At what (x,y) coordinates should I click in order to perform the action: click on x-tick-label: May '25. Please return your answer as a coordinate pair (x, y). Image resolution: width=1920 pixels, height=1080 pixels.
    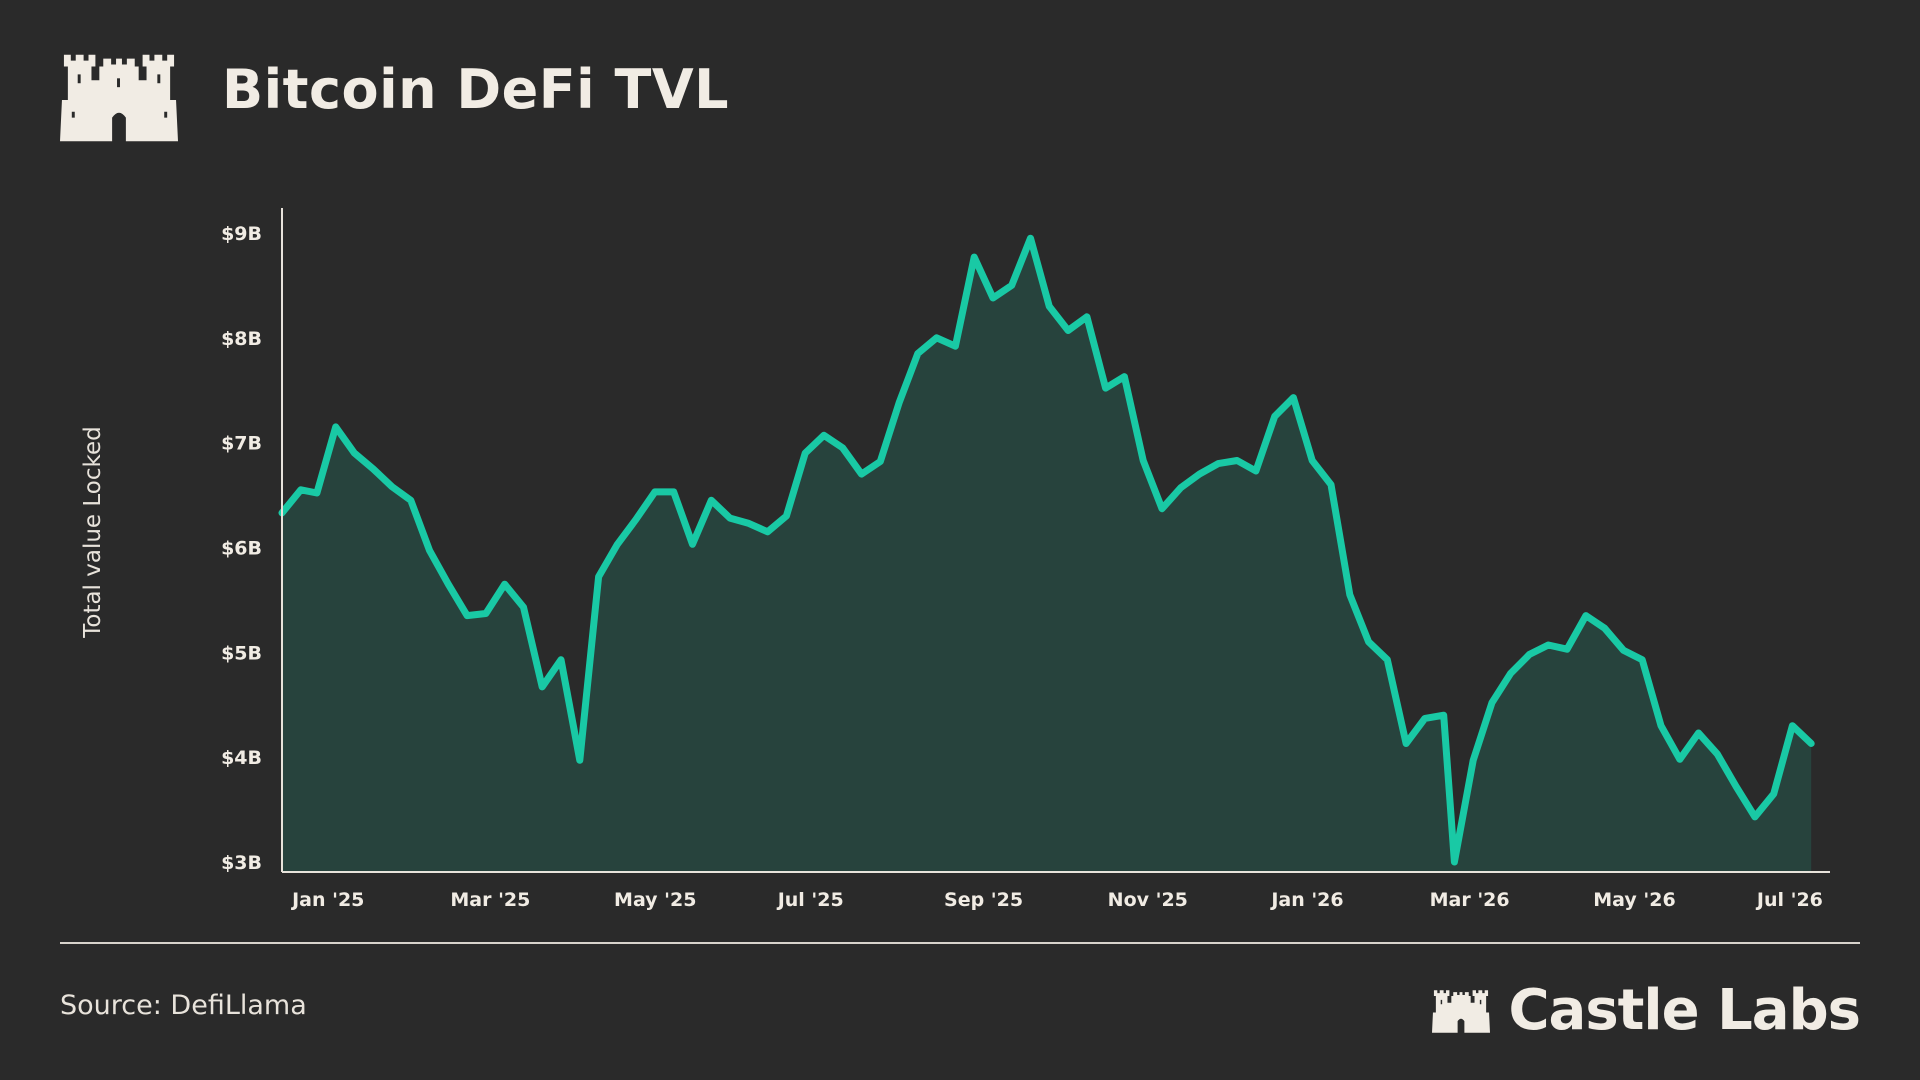
    Looking at the image, I should click on (655, 900).